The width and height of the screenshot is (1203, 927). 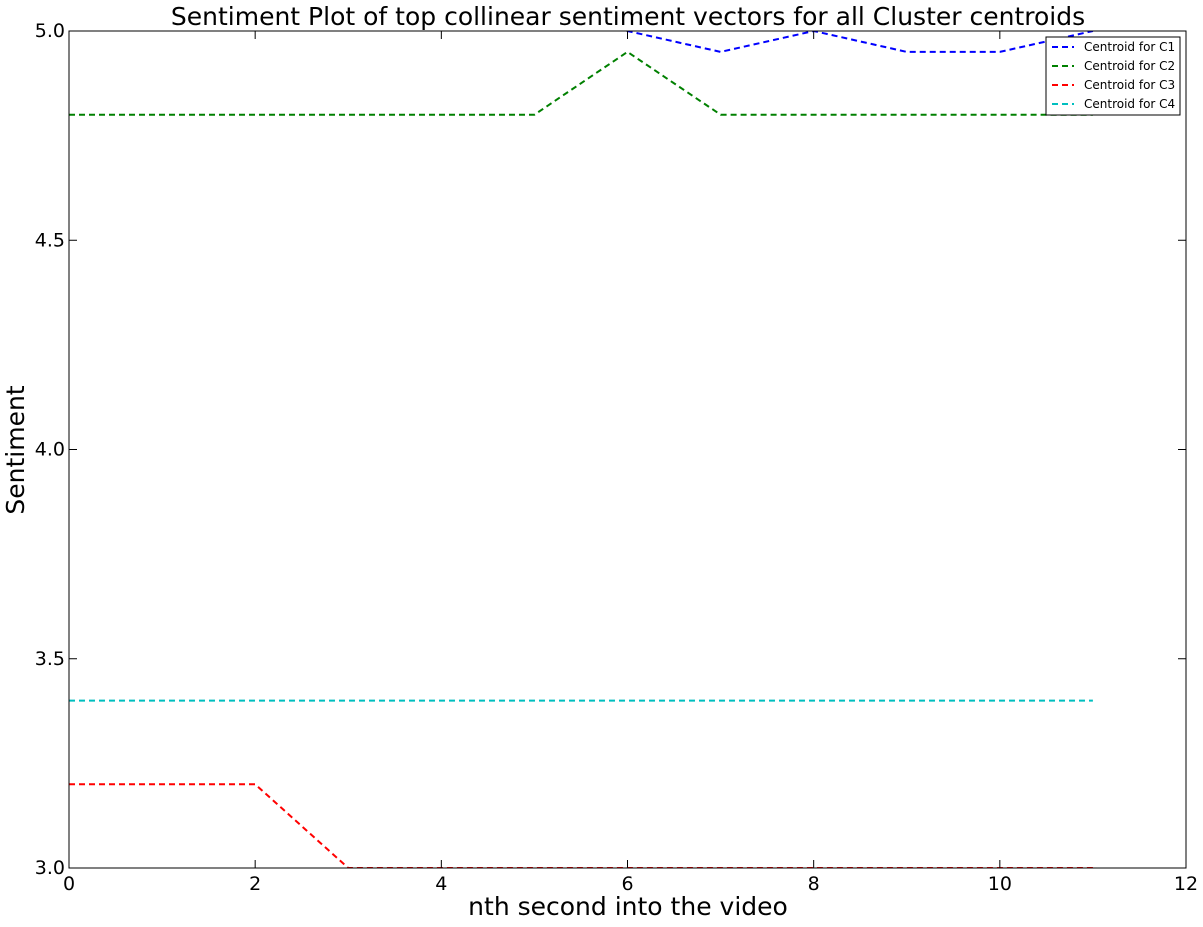 I want to click on y-tick-labels: 3.0 3.5 4.0 4.5 5.0, so click(x=50, y=449).